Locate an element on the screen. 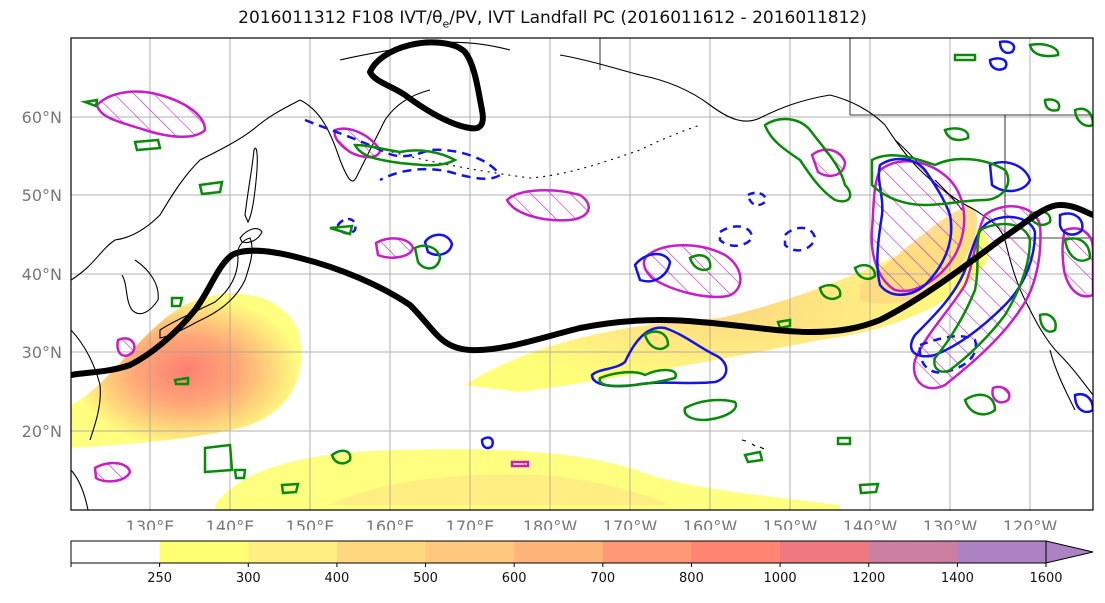 The height and width of the screenshot is (603, 1105). colorbar-tick-label: 800 is located at coordinates (691, 578).